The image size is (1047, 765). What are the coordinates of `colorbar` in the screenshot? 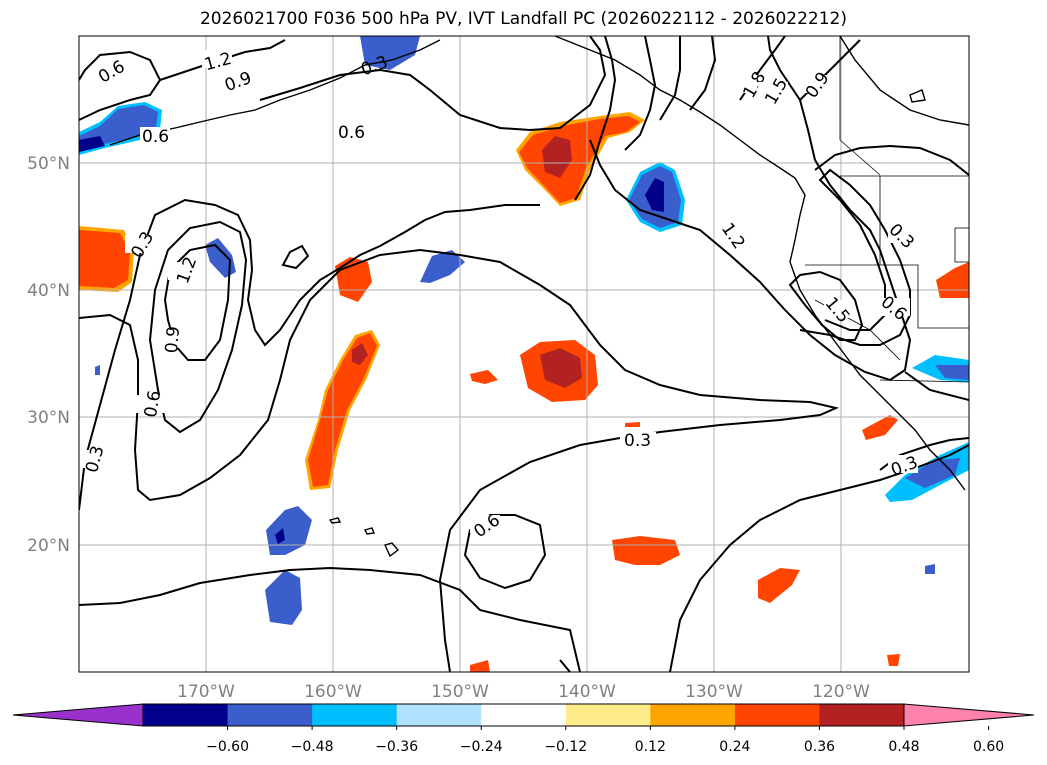 It's located at (523, 715).